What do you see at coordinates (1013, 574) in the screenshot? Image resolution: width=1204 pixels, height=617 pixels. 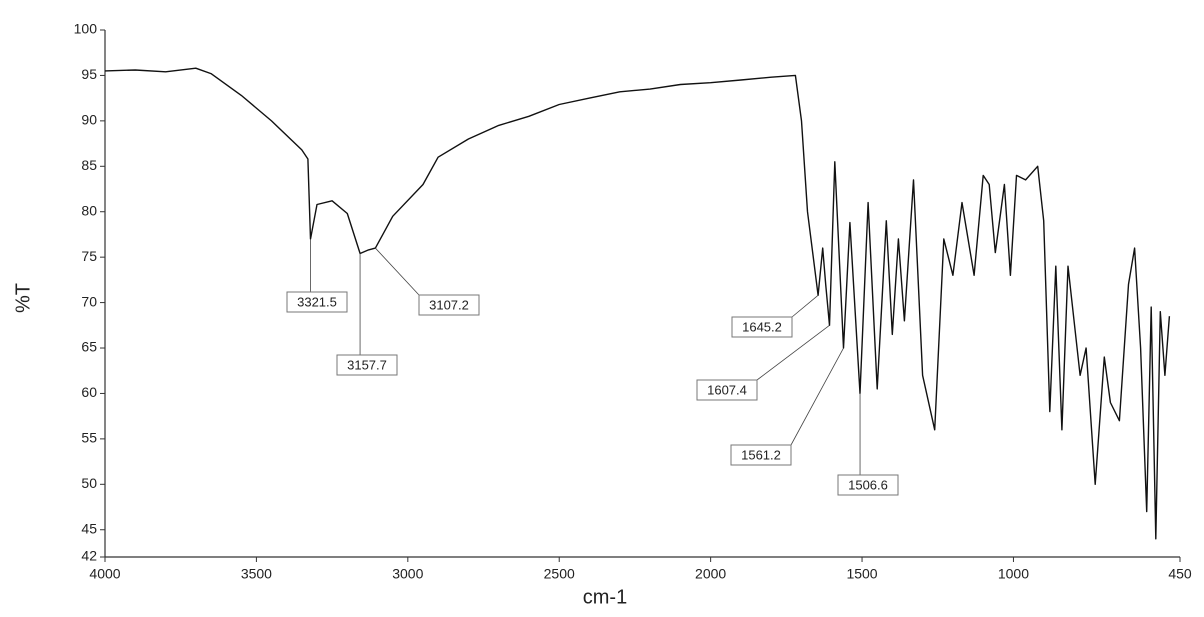 I see `x-tick-label: 1000` at bounding box center [1013, 574].